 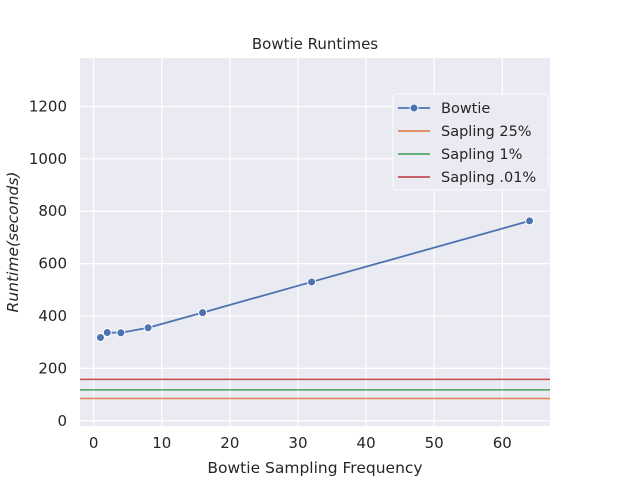 I want to click on legend: Bowtie Sapling 25% Sapling 1% Sapling .01%, so click(x=470, y=142).